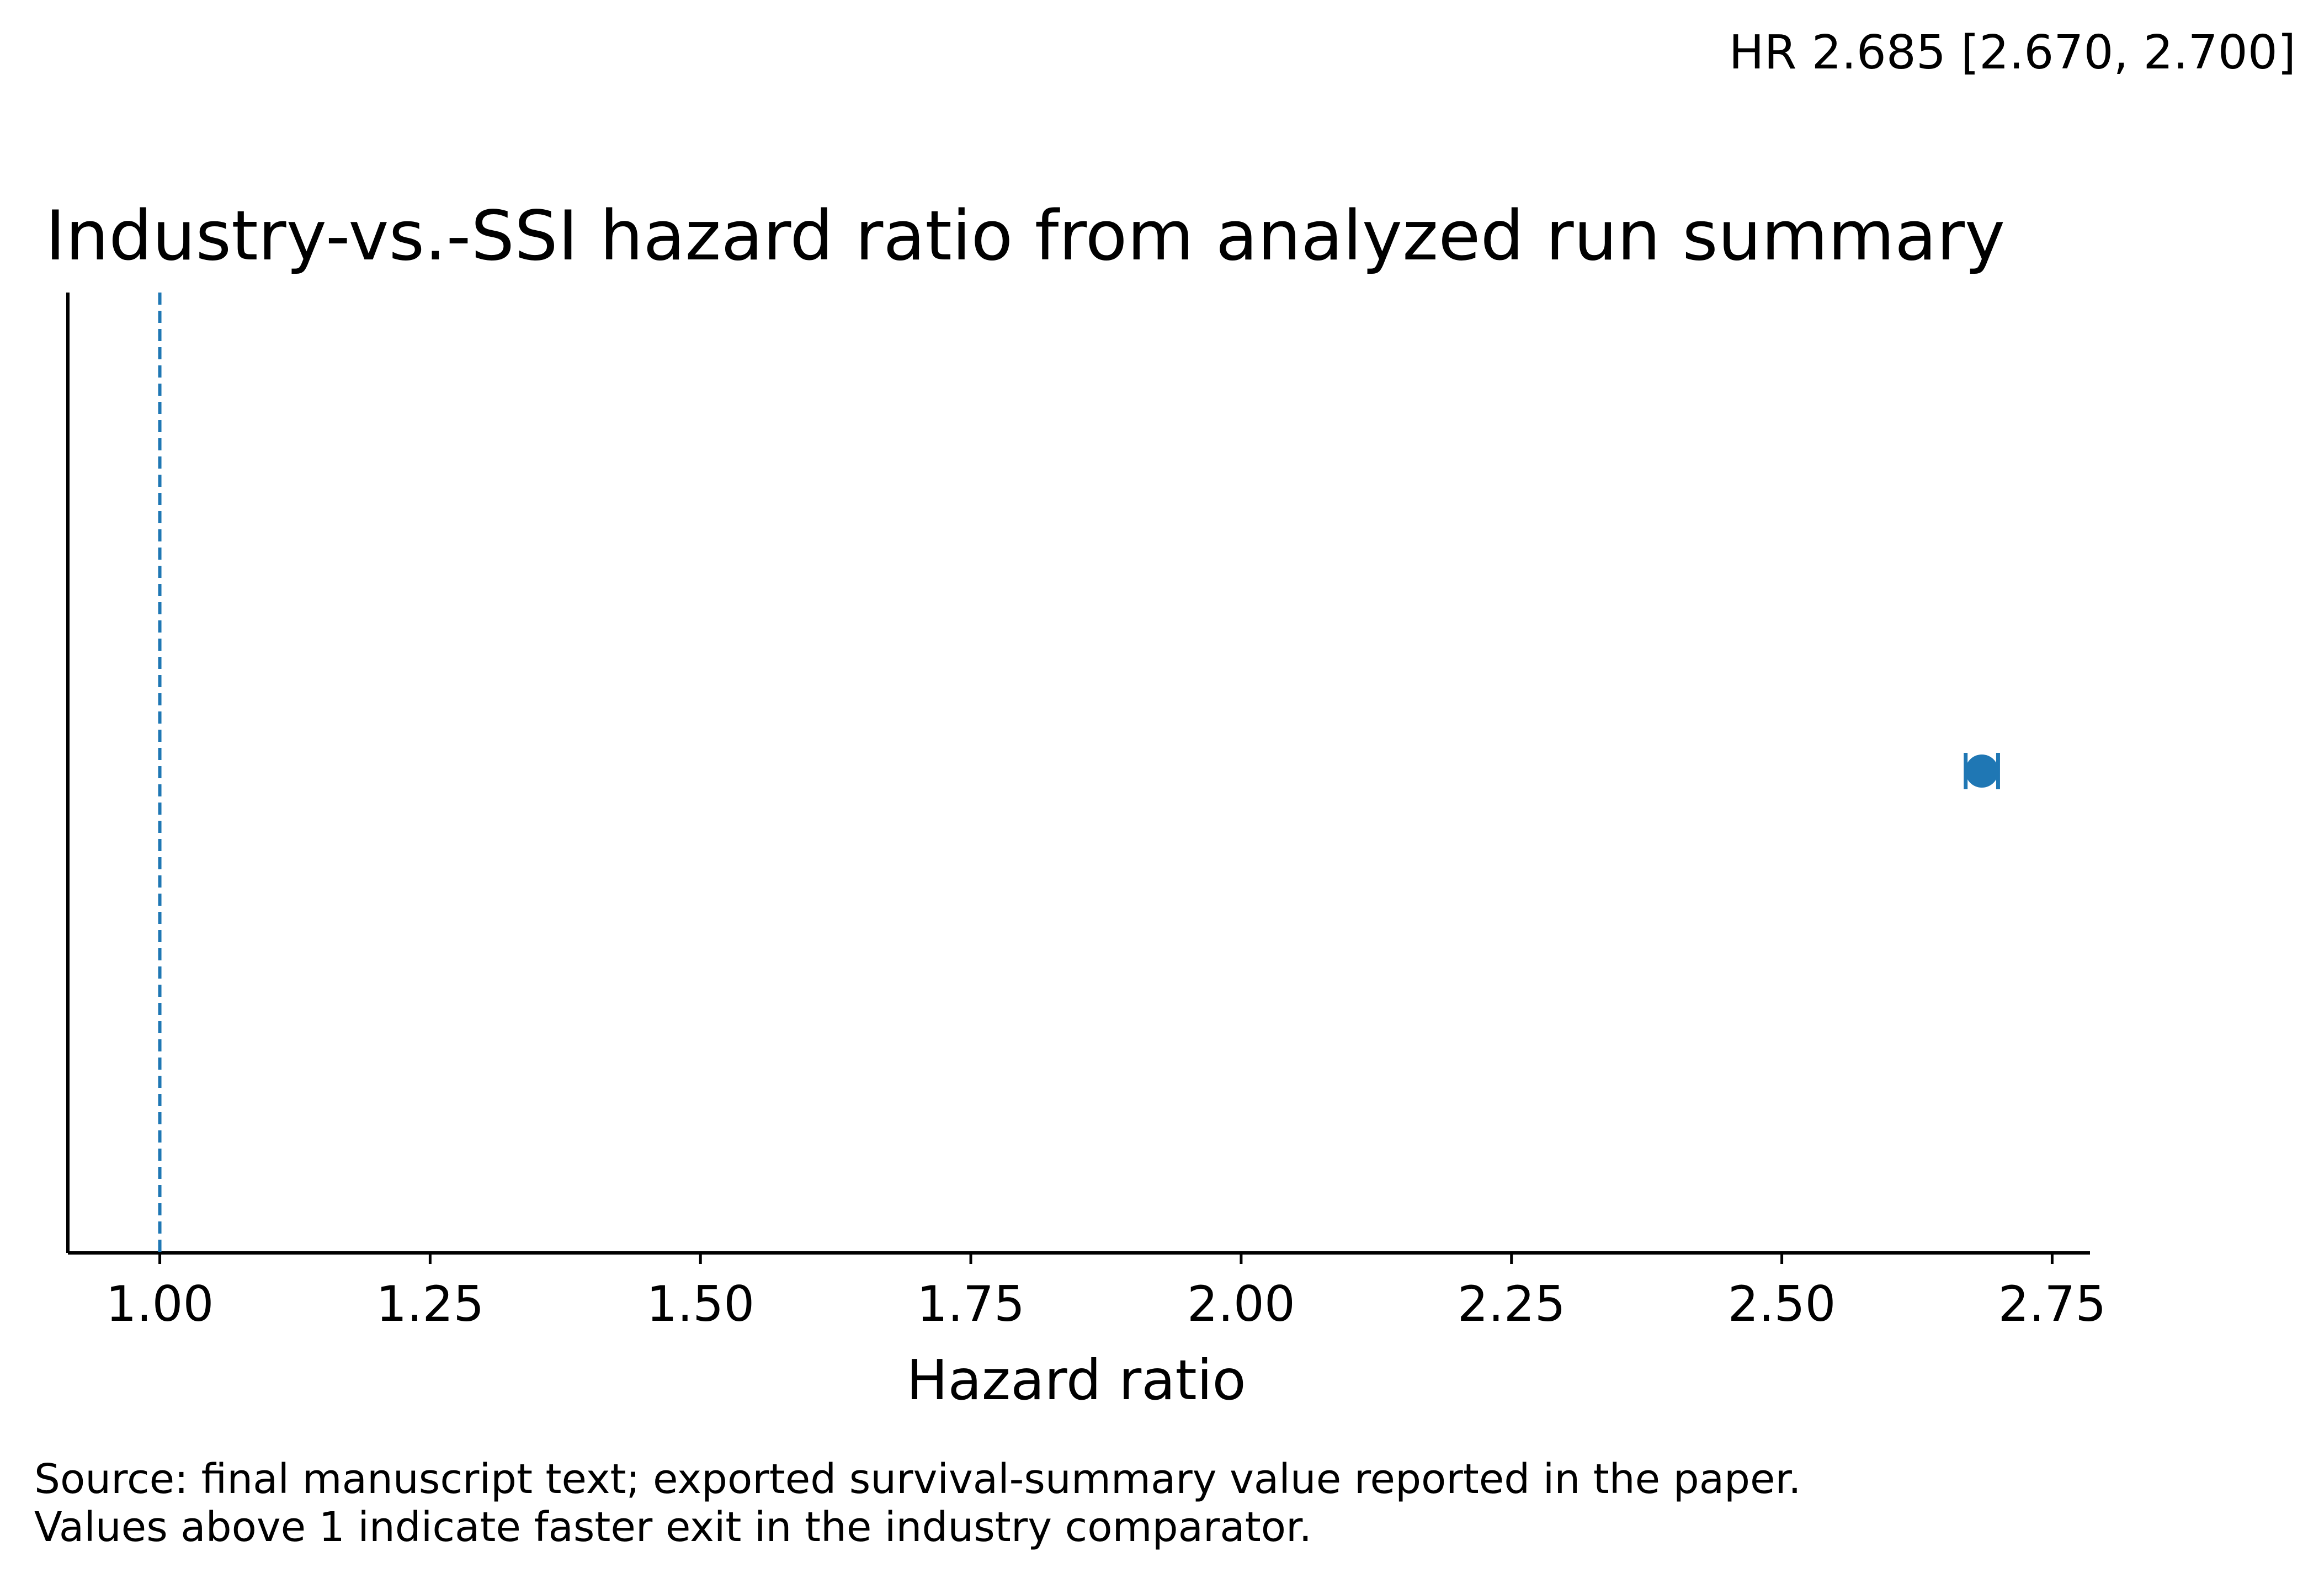  What do you see at coordinates (1076, 1380) in the screenshot?
I see `x-axis-label: Hazard ratio` at bounding box center [1076, 1380].